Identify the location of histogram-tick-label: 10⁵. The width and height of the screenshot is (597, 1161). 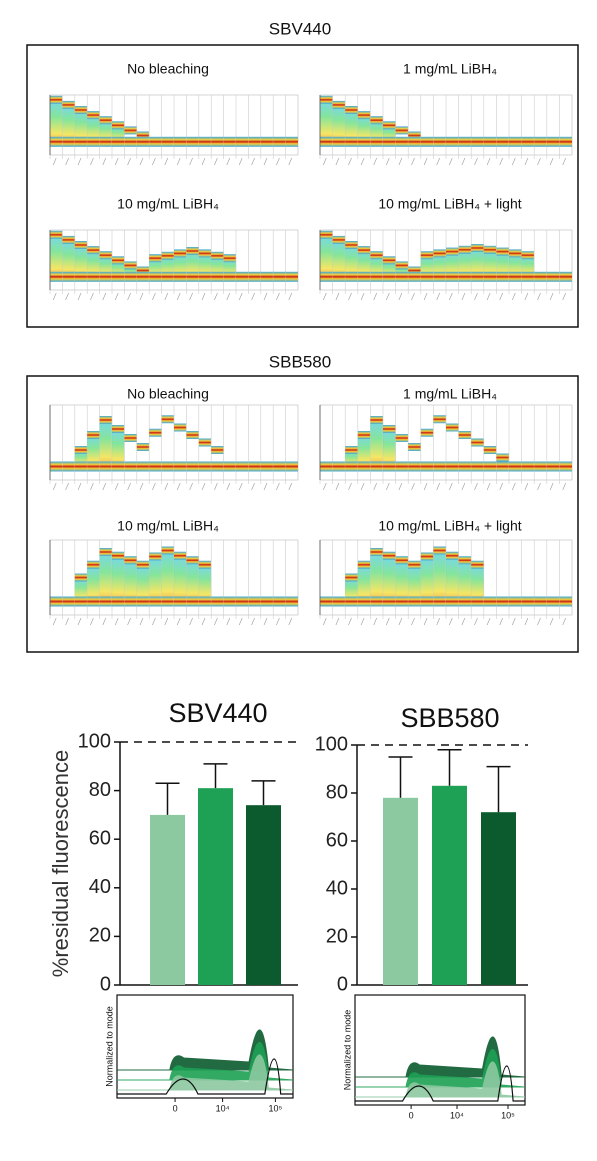
(276, 1108).